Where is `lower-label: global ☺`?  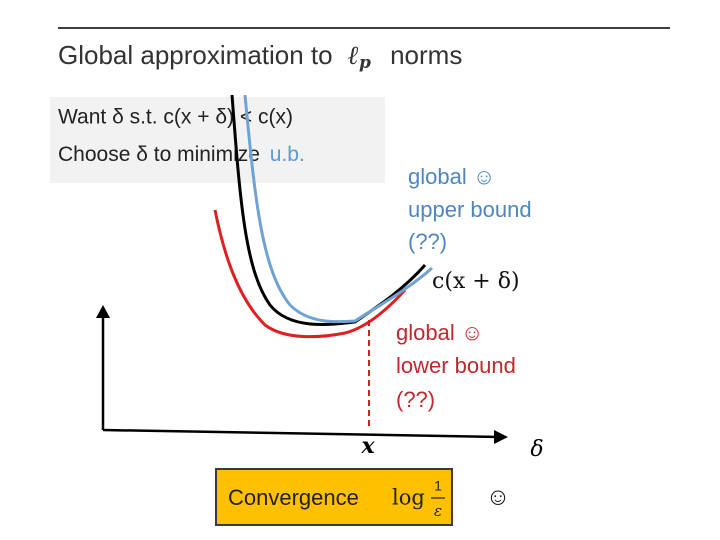 lower-label: global ☺ is located at coordinates (439, 332).